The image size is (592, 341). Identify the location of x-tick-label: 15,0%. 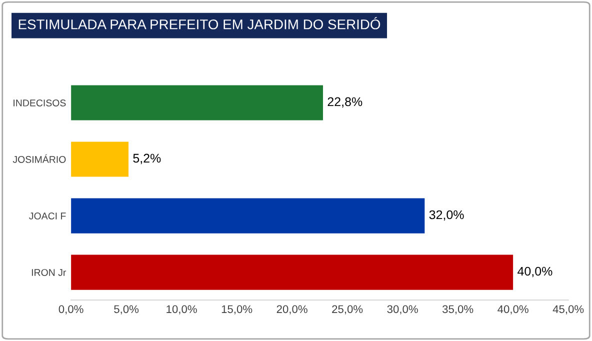
(237, 309).